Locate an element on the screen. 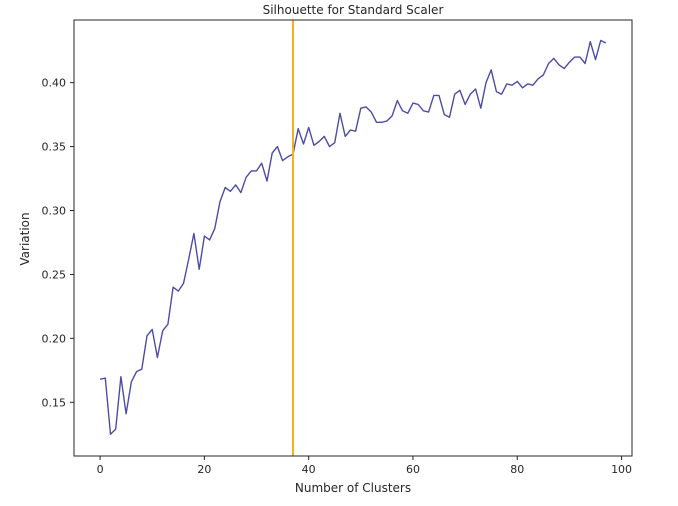  y-tick-label: 0.30 is located at coordinates (54, 211).